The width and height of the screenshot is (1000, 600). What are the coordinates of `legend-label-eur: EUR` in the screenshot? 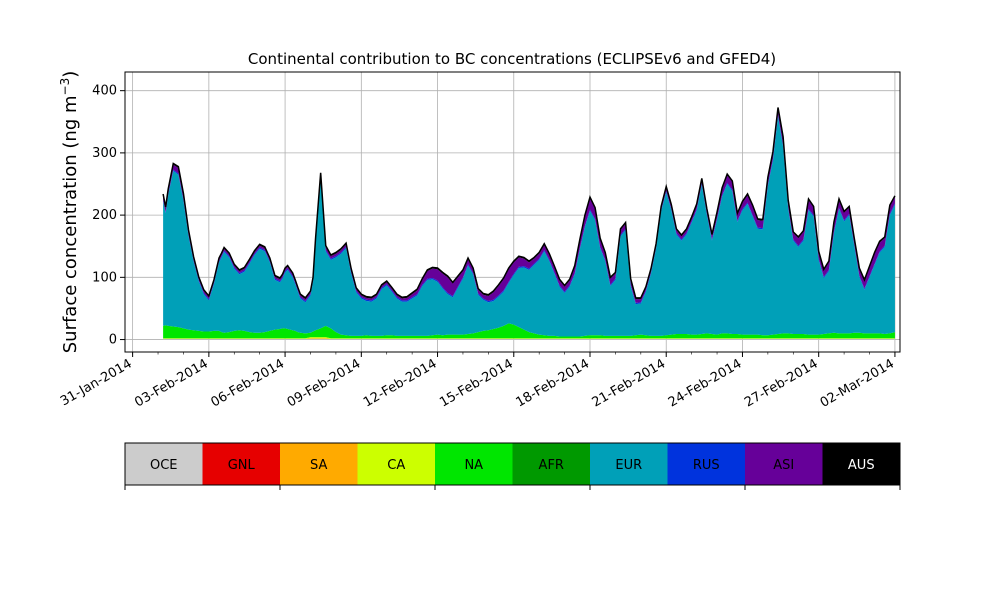 It's located at (628, 465).